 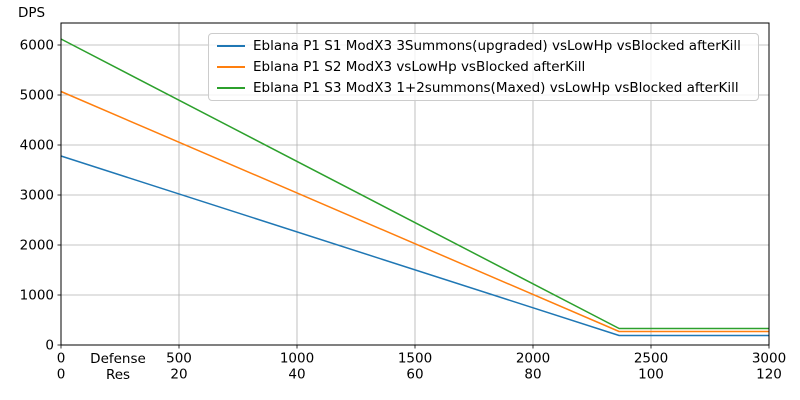 I want to click on x-tick-label-res: 20, so click(x=178, y=375).